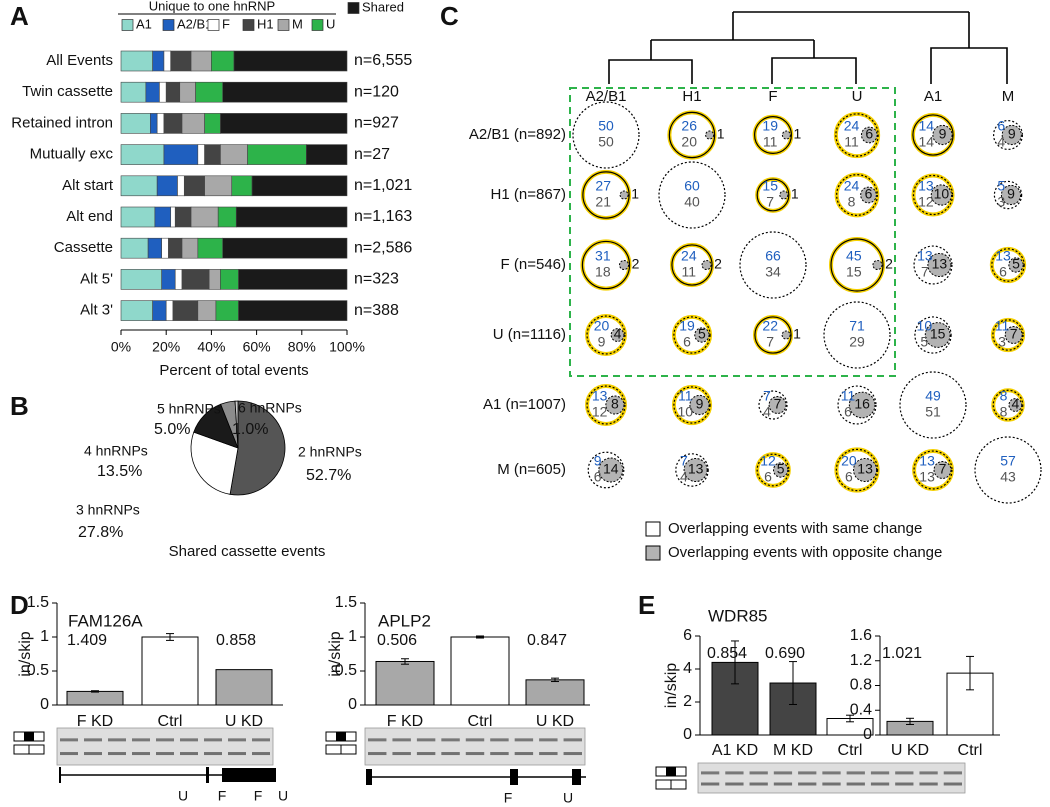 The width and height of the screenshot is (1050, 807). I want to click on slice-label: 3 hnRNPs, so click(108, 510).